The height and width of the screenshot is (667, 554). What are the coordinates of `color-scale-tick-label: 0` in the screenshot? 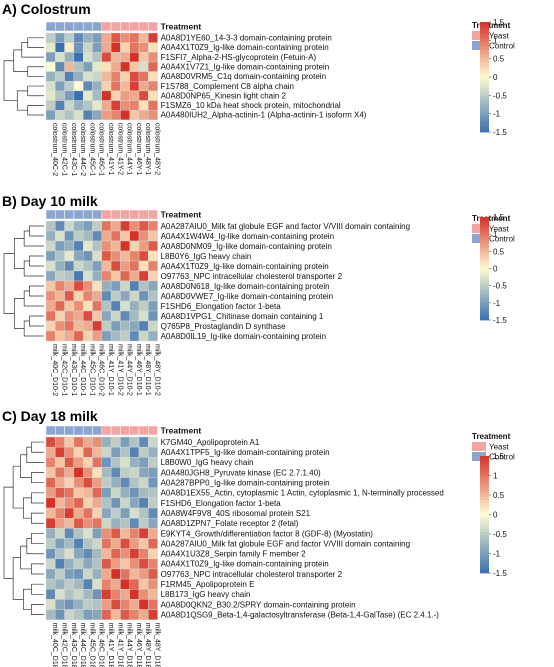 It's located at (495, 269).